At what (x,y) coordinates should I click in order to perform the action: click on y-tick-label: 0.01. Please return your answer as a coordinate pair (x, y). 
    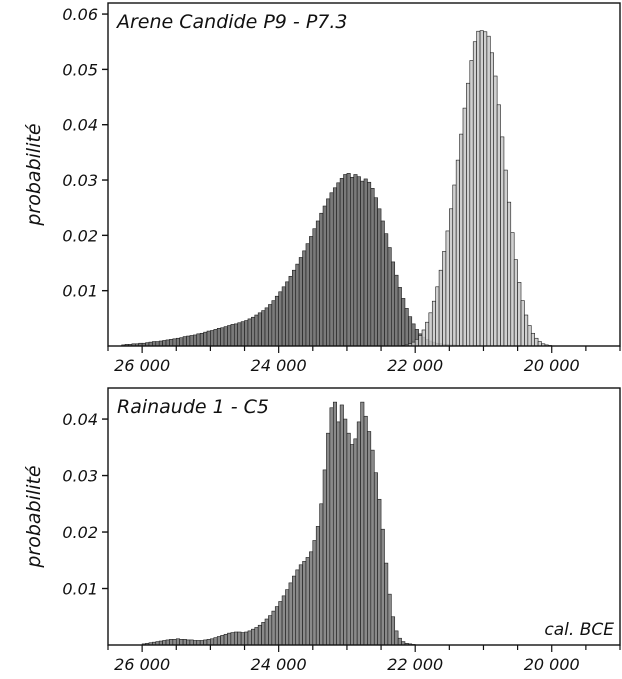
    Looking at the image, I should click on (80, 589).